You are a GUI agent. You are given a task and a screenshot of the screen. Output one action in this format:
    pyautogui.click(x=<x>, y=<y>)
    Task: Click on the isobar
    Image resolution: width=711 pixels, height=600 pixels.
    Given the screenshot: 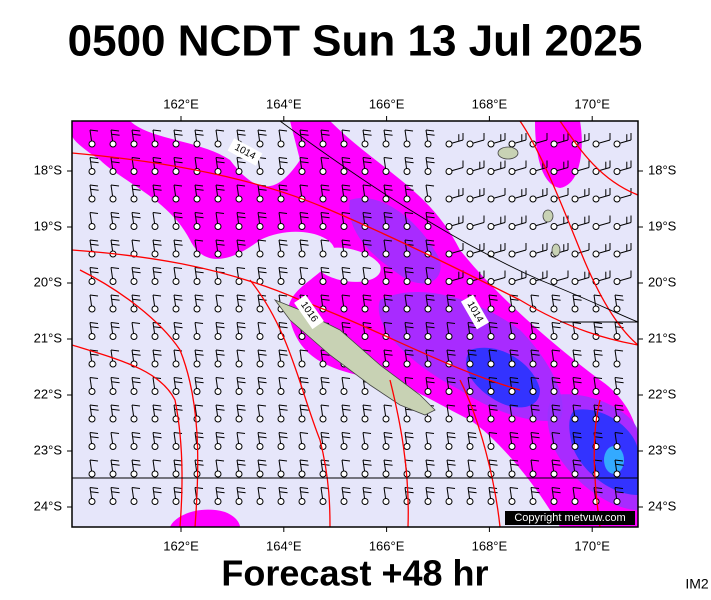 What is the action you would take?
    pyautogui.click(x=598, y=158)
    